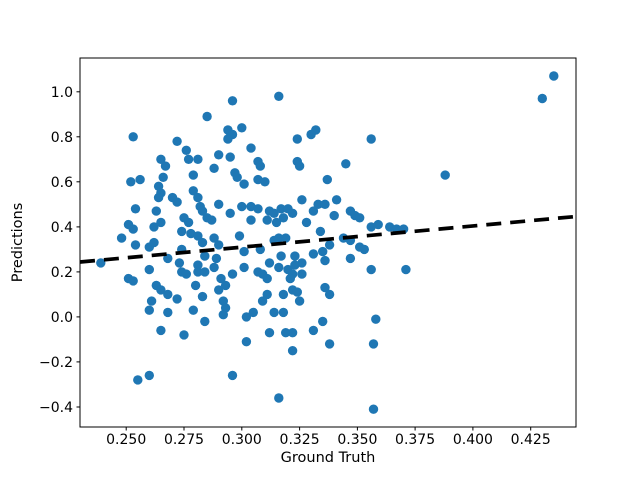 This screenshot has width=640, height=484. What do you see at coordinates (357, 440) in the screenshot?
I see `x-tick-label: 0.350` at bounding box center [357, 440].